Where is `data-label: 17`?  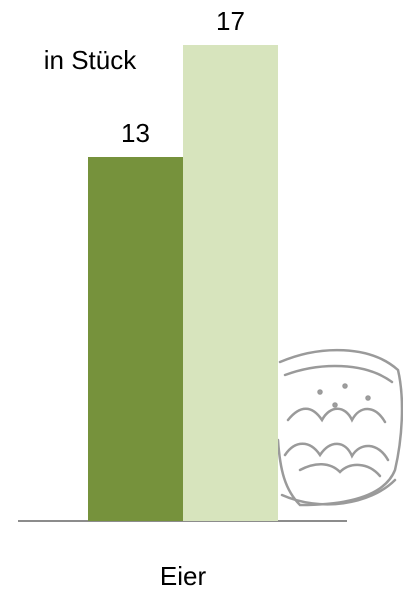 data-label: 17 is located at coordinates (230, 21).